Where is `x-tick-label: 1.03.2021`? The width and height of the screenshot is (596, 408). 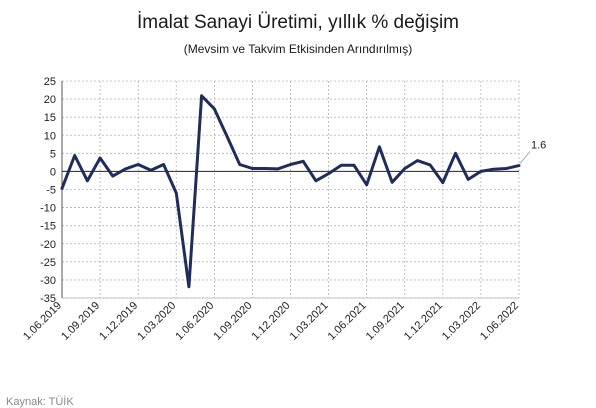
x-tick-label: 1.03.2021 is located at coordinates (309, 321).